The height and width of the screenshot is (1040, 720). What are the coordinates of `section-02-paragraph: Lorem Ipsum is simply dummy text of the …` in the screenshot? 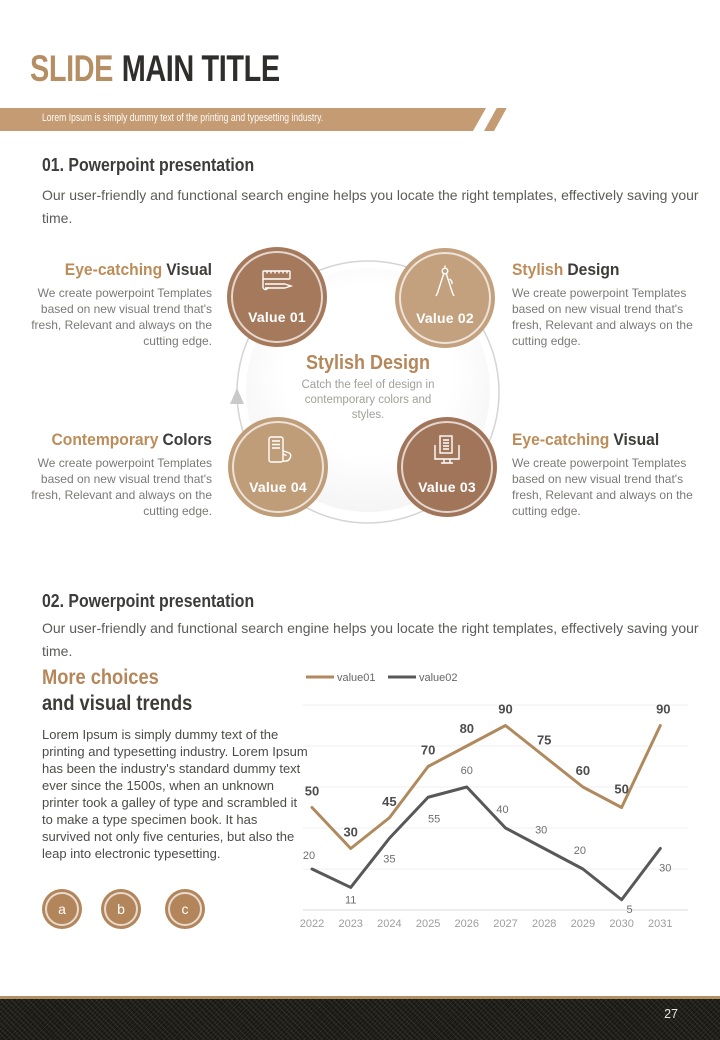 It's located at (175, 794).